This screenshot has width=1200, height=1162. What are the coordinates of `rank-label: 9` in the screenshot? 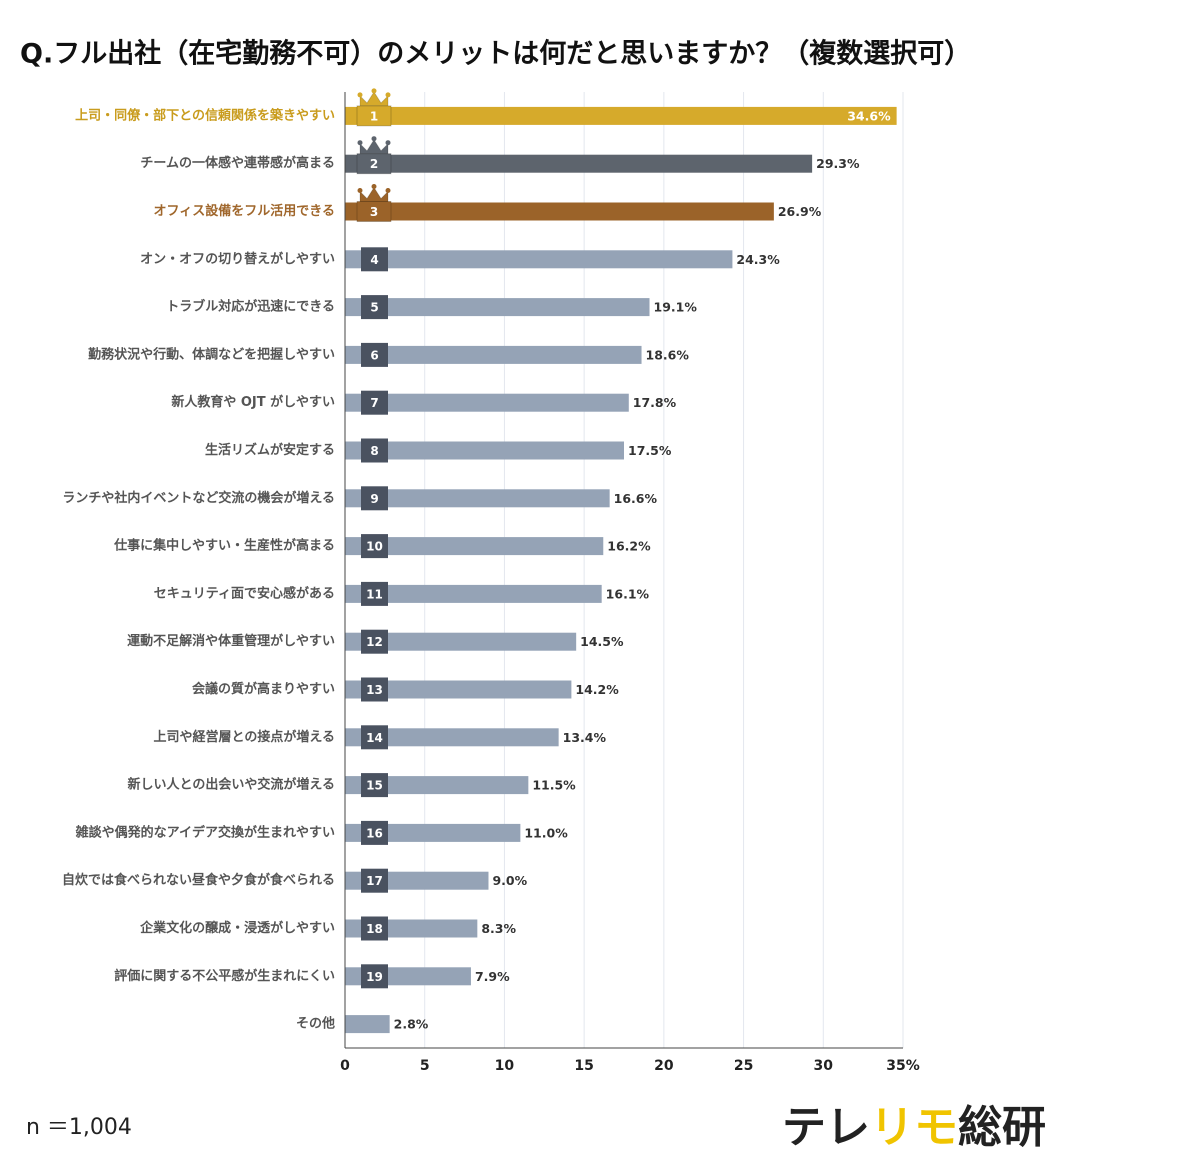 It's located at (374, 499).